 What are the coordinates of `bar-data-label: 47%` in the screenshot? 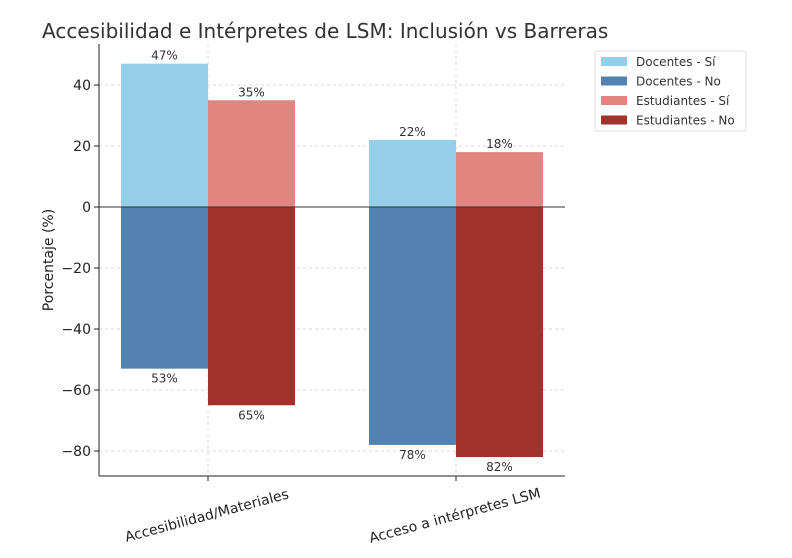 It's located at (164, 56).